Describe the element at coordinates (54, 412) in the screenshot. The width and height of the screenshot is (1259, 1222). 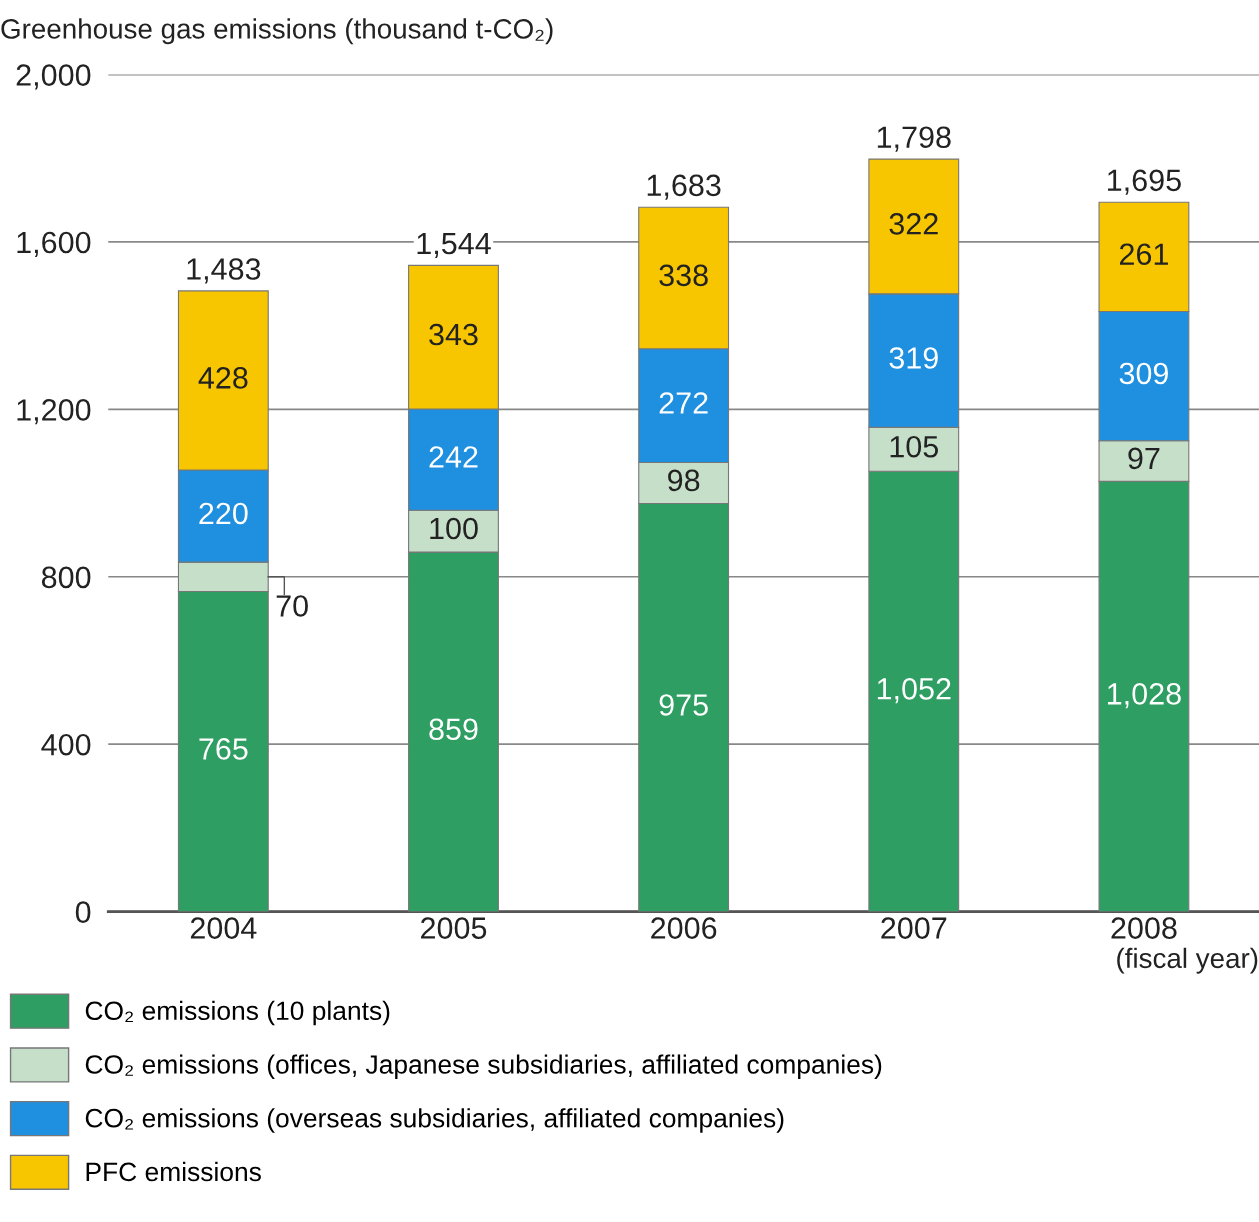
I see `y-tick-label: 1,200` at that location.